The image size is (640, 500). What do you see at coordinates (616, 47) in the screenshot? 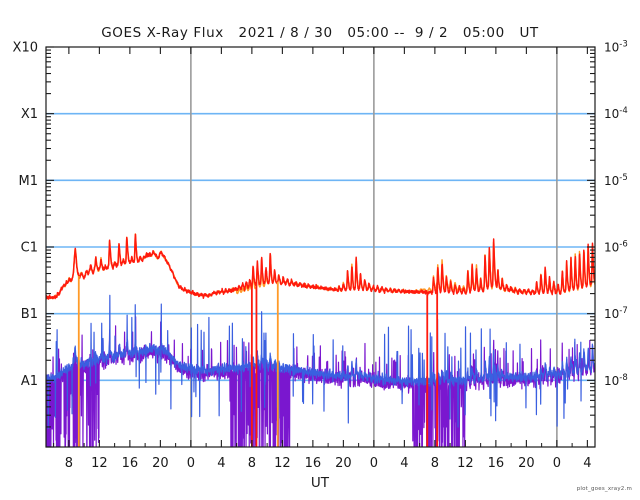
I see `svg-text: 10⁻³` at bounding box center [616, 47].